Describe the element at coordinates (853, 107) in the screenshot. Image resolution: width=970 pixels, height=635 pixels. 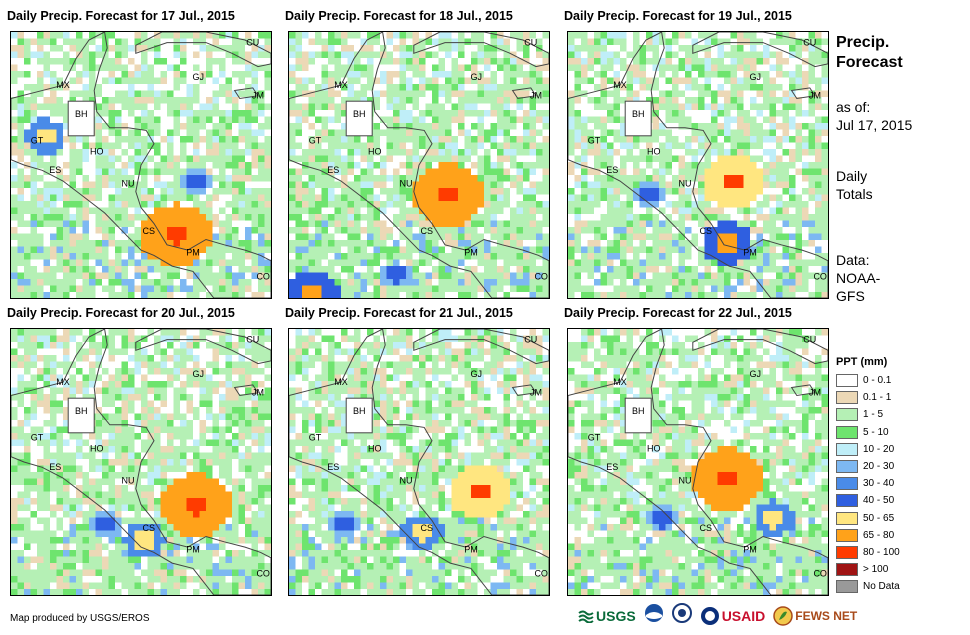
I see `asof-label: as of:` at that location.